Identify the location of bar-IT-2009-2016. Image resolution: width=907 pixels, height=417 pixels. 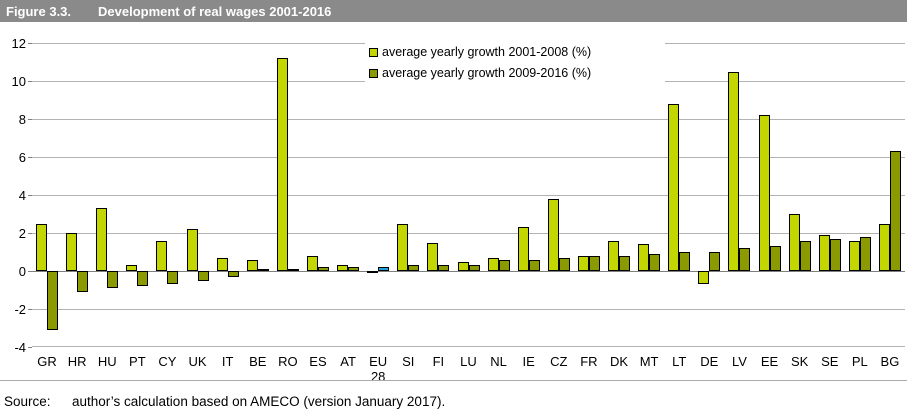
(233, 274).